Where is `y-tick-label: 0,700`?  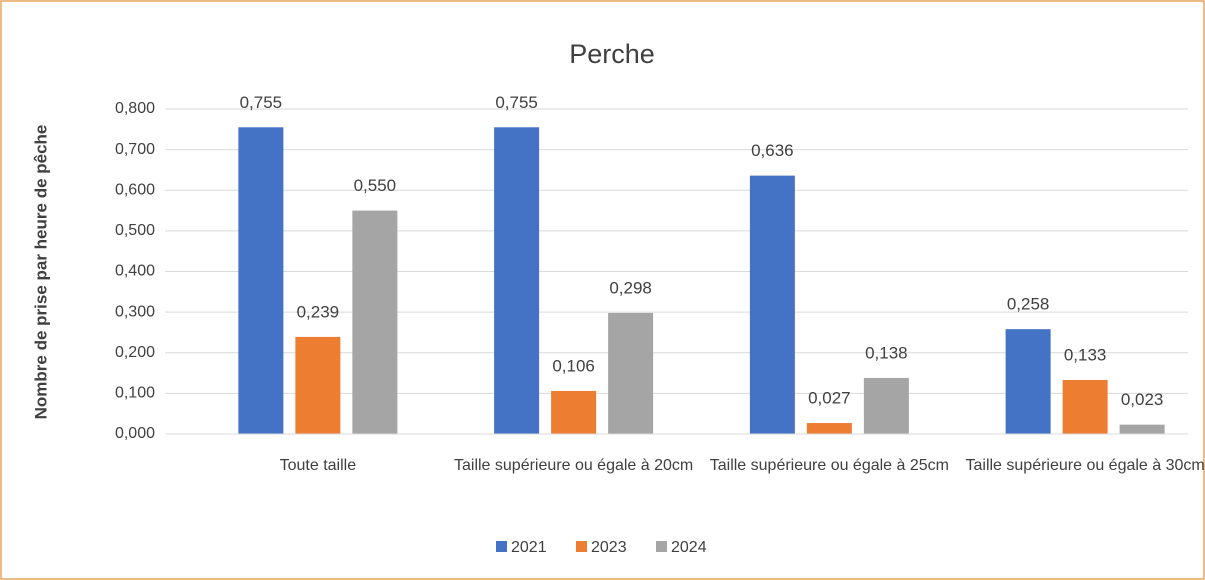
y-tick-label: 0,700 is located at coordinates (135, 149).